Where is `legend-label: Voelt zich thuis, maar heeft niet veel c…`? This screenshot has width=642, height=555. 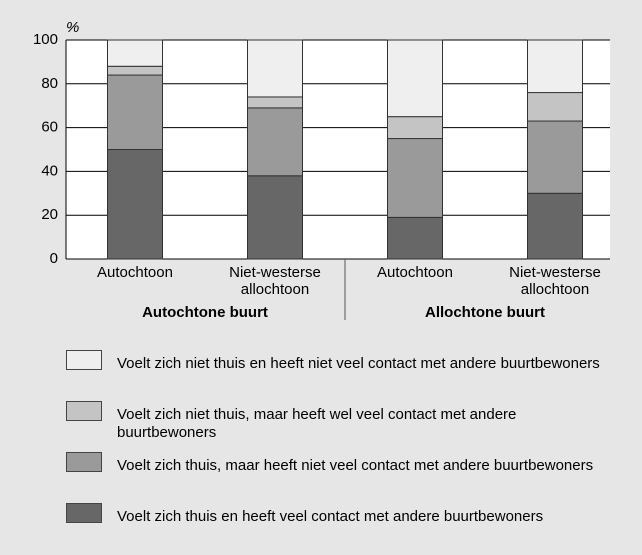
legend-label: Voelt zich thuis, maar heeft niet veel c… is located at coordinates (355, 465).